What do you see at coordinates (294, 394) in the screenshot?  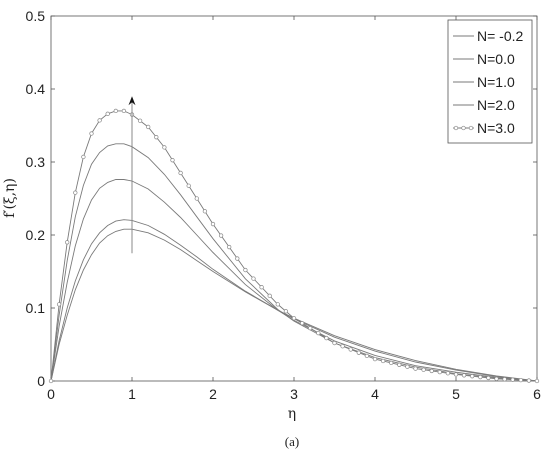 I see `x-tick-label: 3` at bounding box center [294, 394].